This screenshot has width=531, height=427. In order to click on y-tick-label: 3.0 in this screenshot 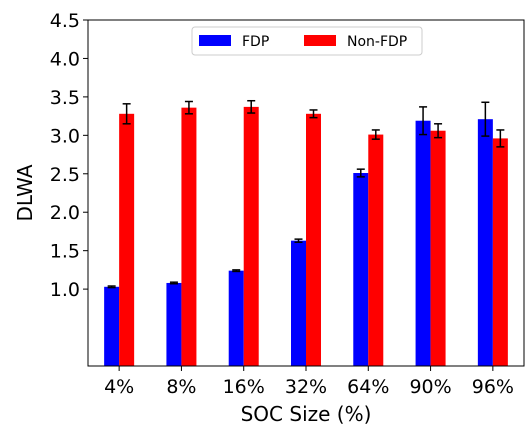, I will do `click(65, 136)`.